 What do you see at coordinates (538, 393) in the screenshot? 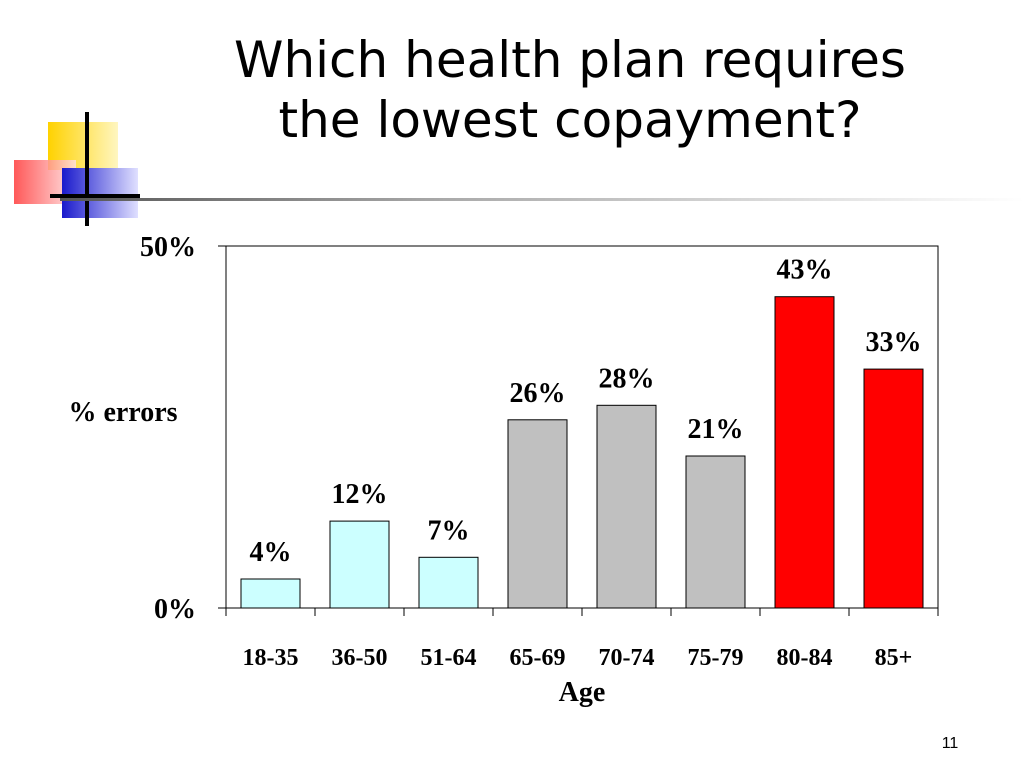
I see `value-label-65-69: 26%` at bounding box center [538, 393].